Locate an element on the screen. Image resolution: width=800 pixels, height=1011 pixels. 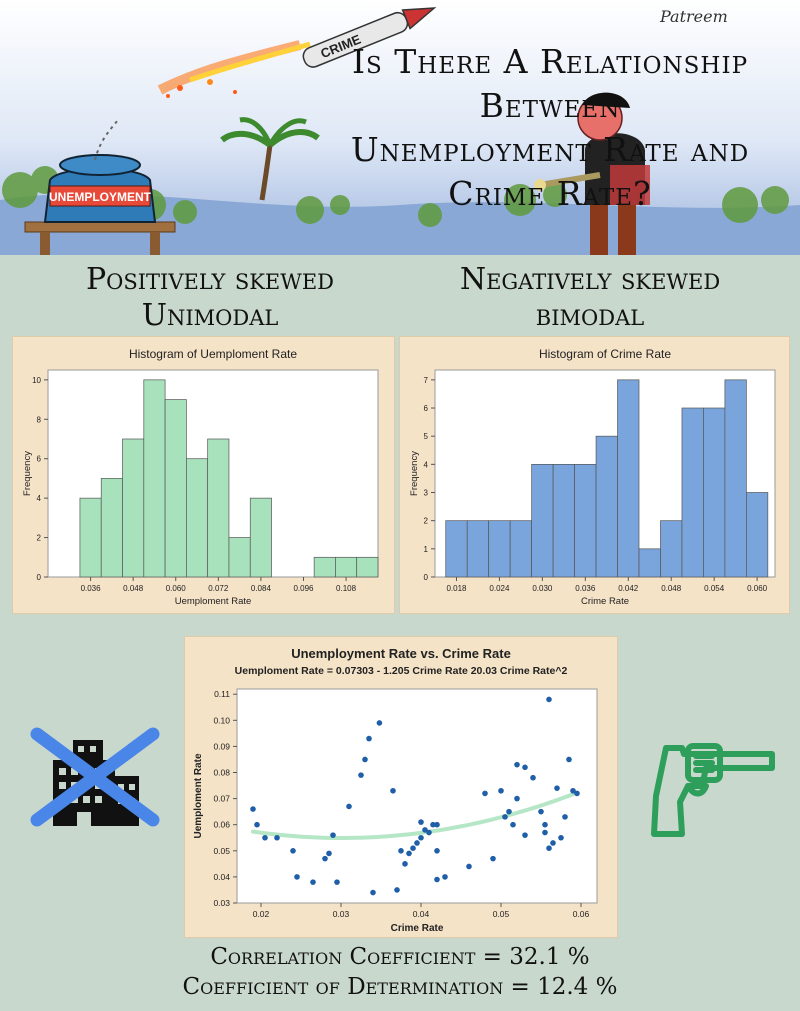
rocket-trail is located at coordinates (234, 69).